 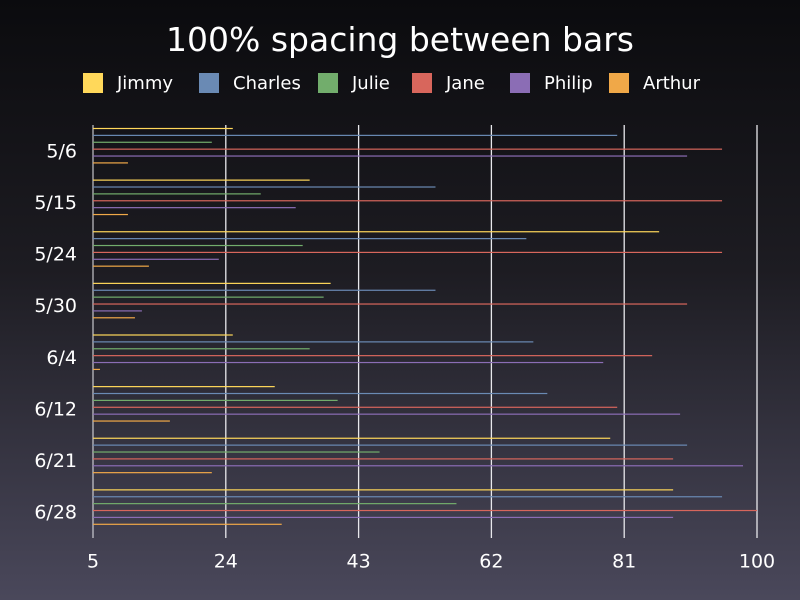 I want to click on legend-item-jimmy: Jimmy, so click(x=128, y=83).